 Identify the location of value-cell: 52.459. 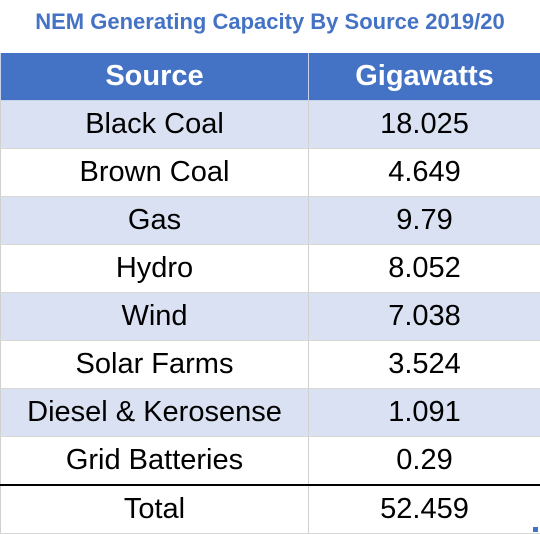
(424, 509).